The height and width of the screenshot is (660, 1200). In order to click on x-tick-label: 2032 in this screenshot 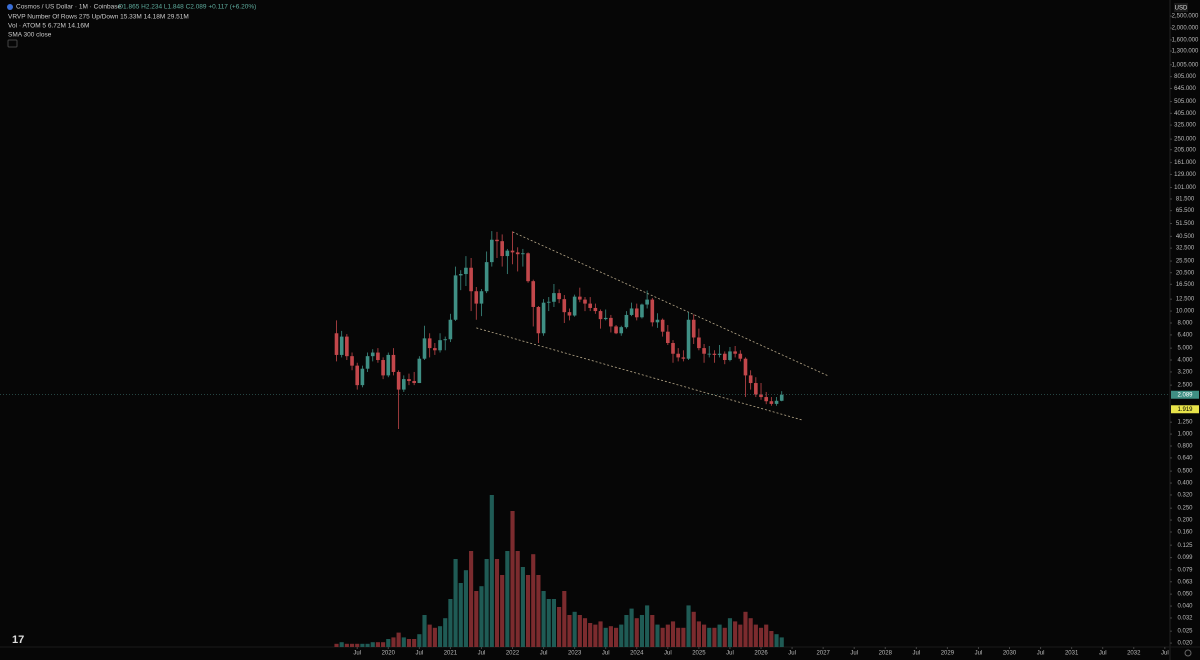, I will do `click(1134, 654)`.